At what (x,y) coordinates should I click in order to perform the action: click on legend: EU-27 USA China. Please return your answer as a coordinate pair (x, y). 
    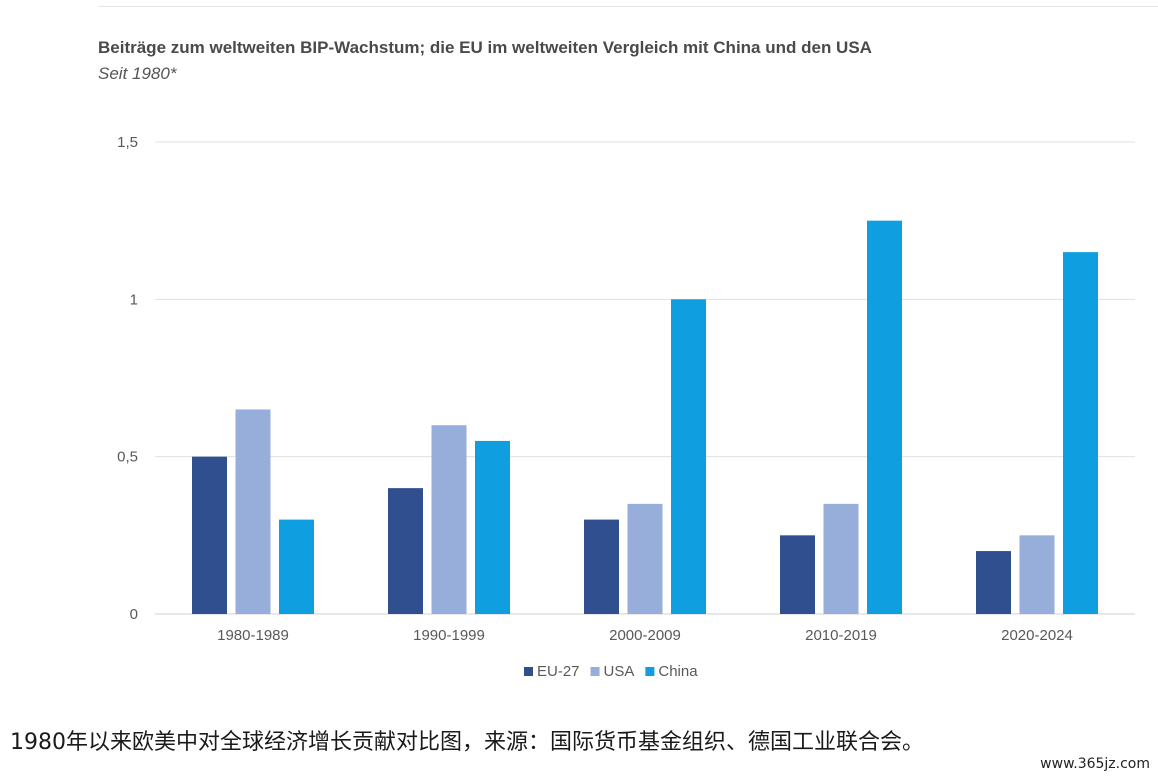
    Looking at the image, I should click on (611, 671).